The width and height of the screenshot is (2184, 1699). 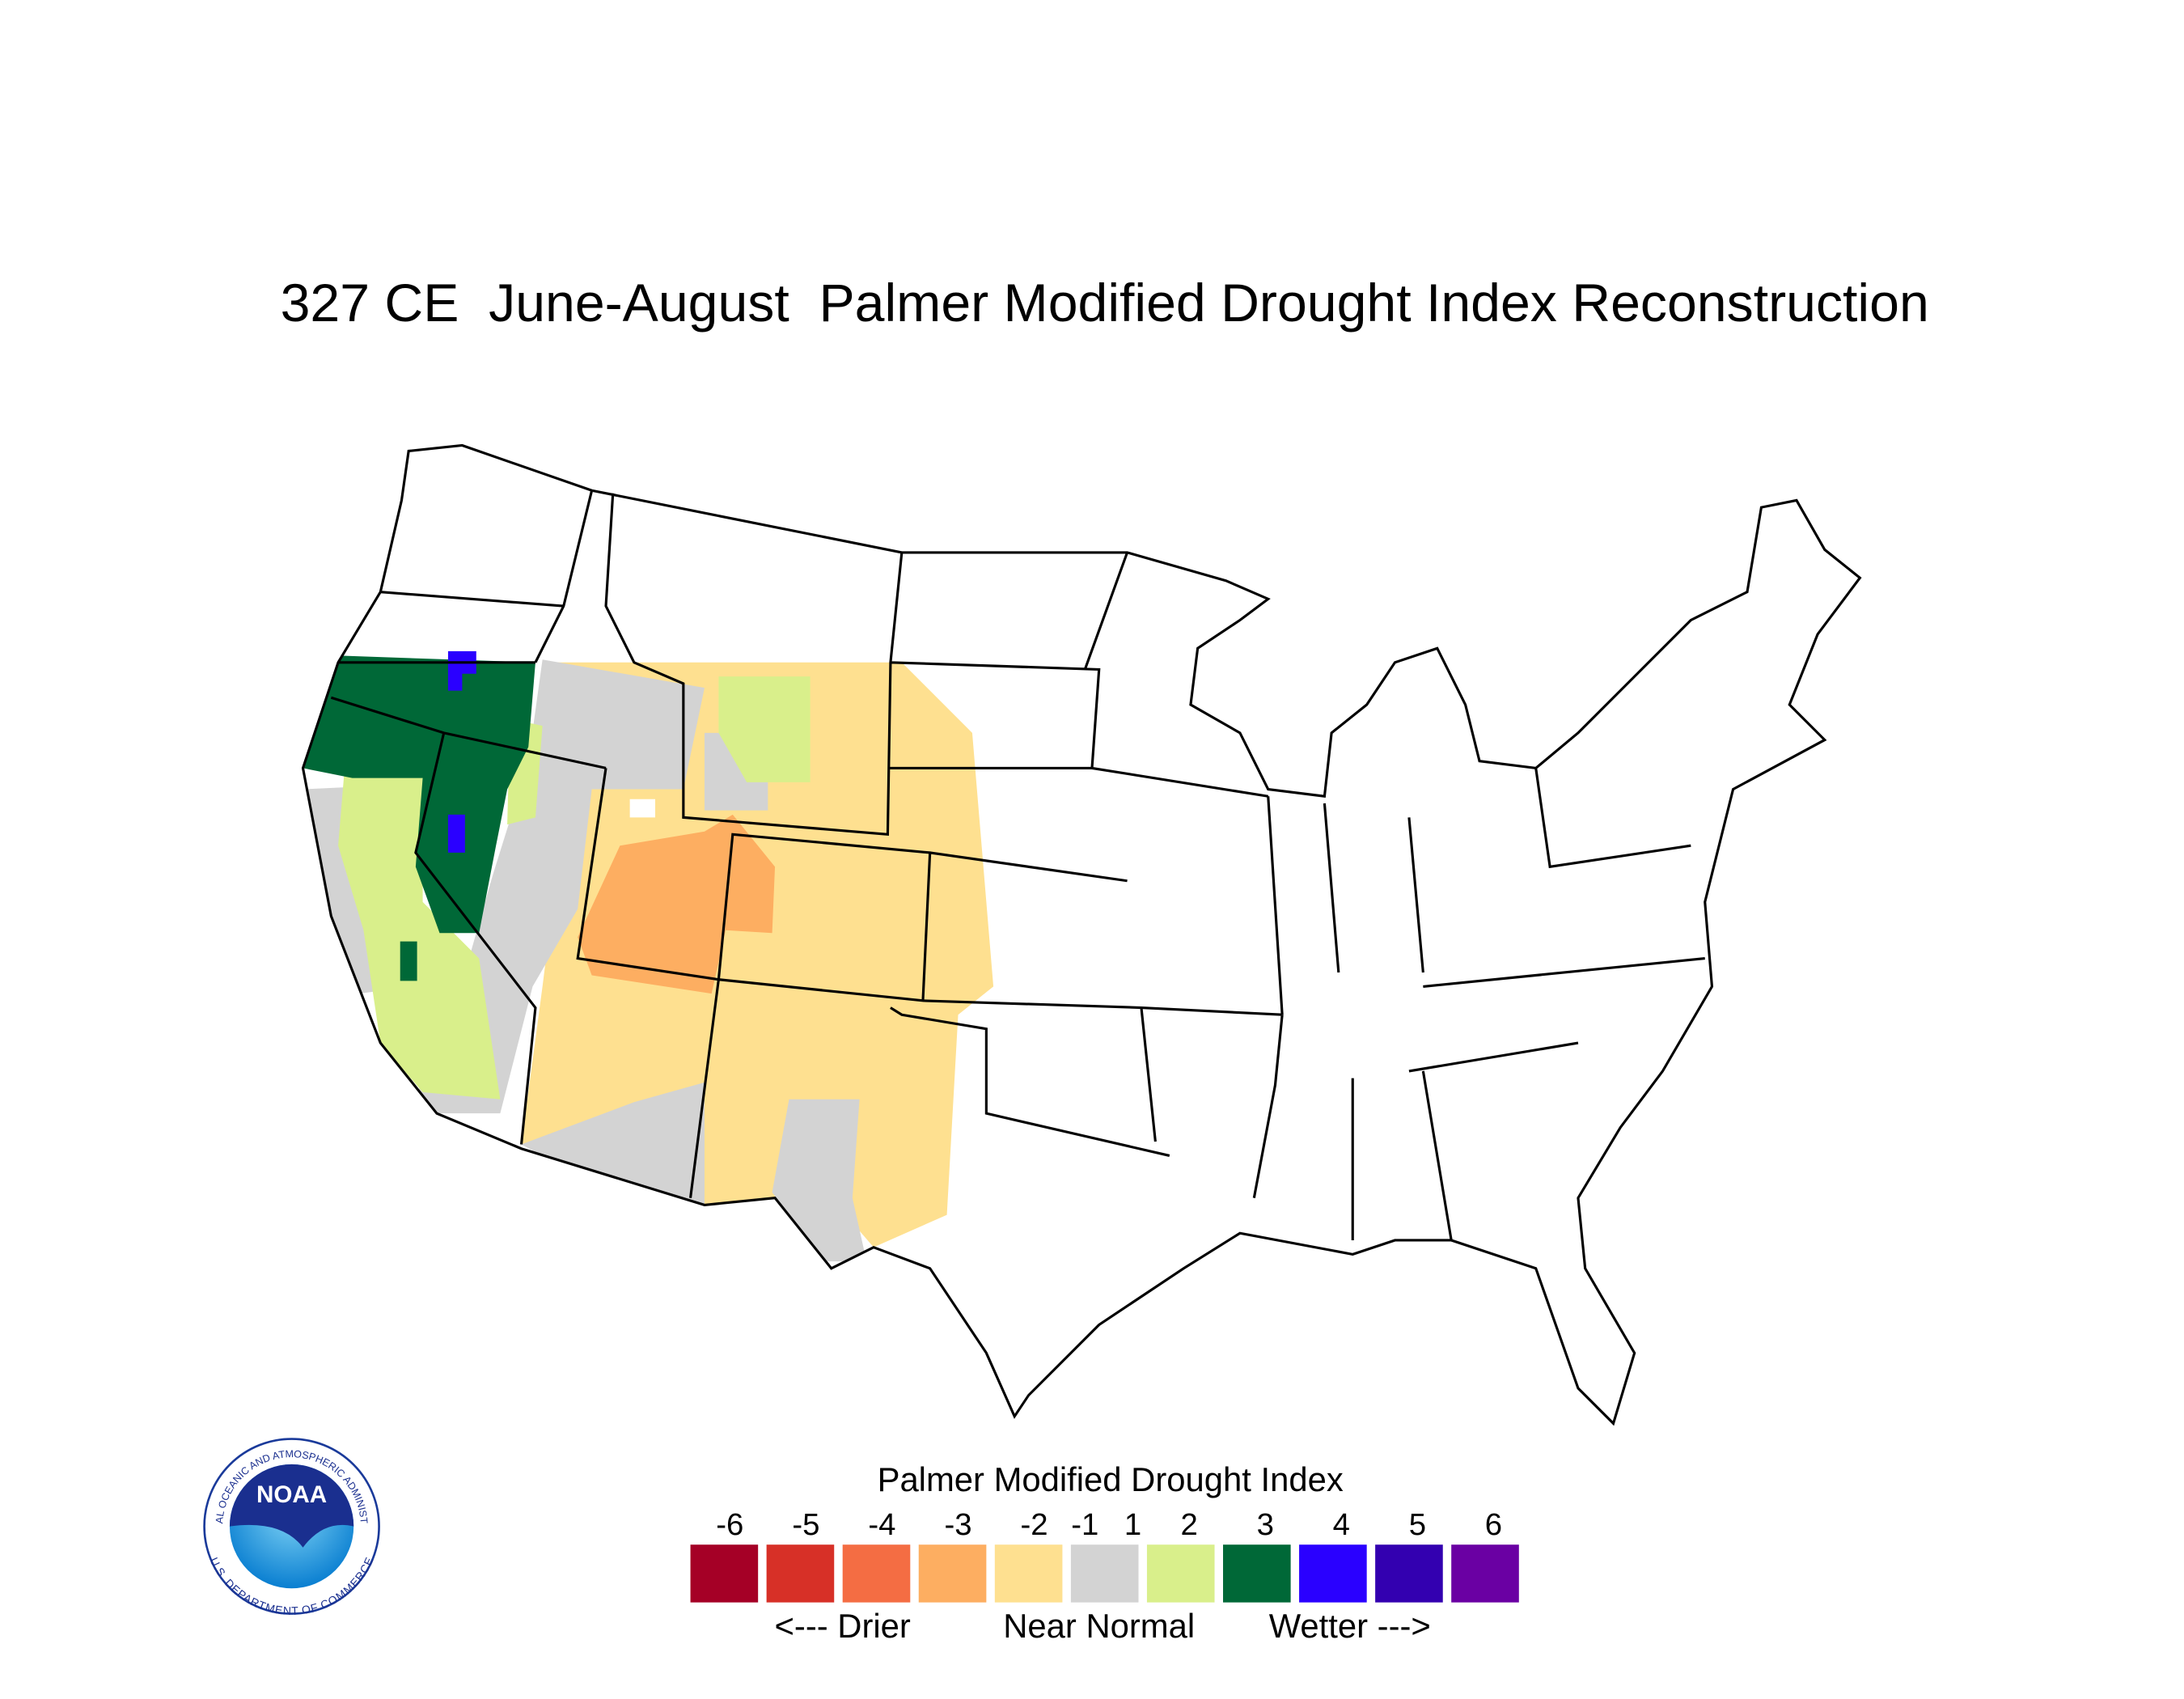 I want to click on logo-sky, so click(x=291, y=1506).